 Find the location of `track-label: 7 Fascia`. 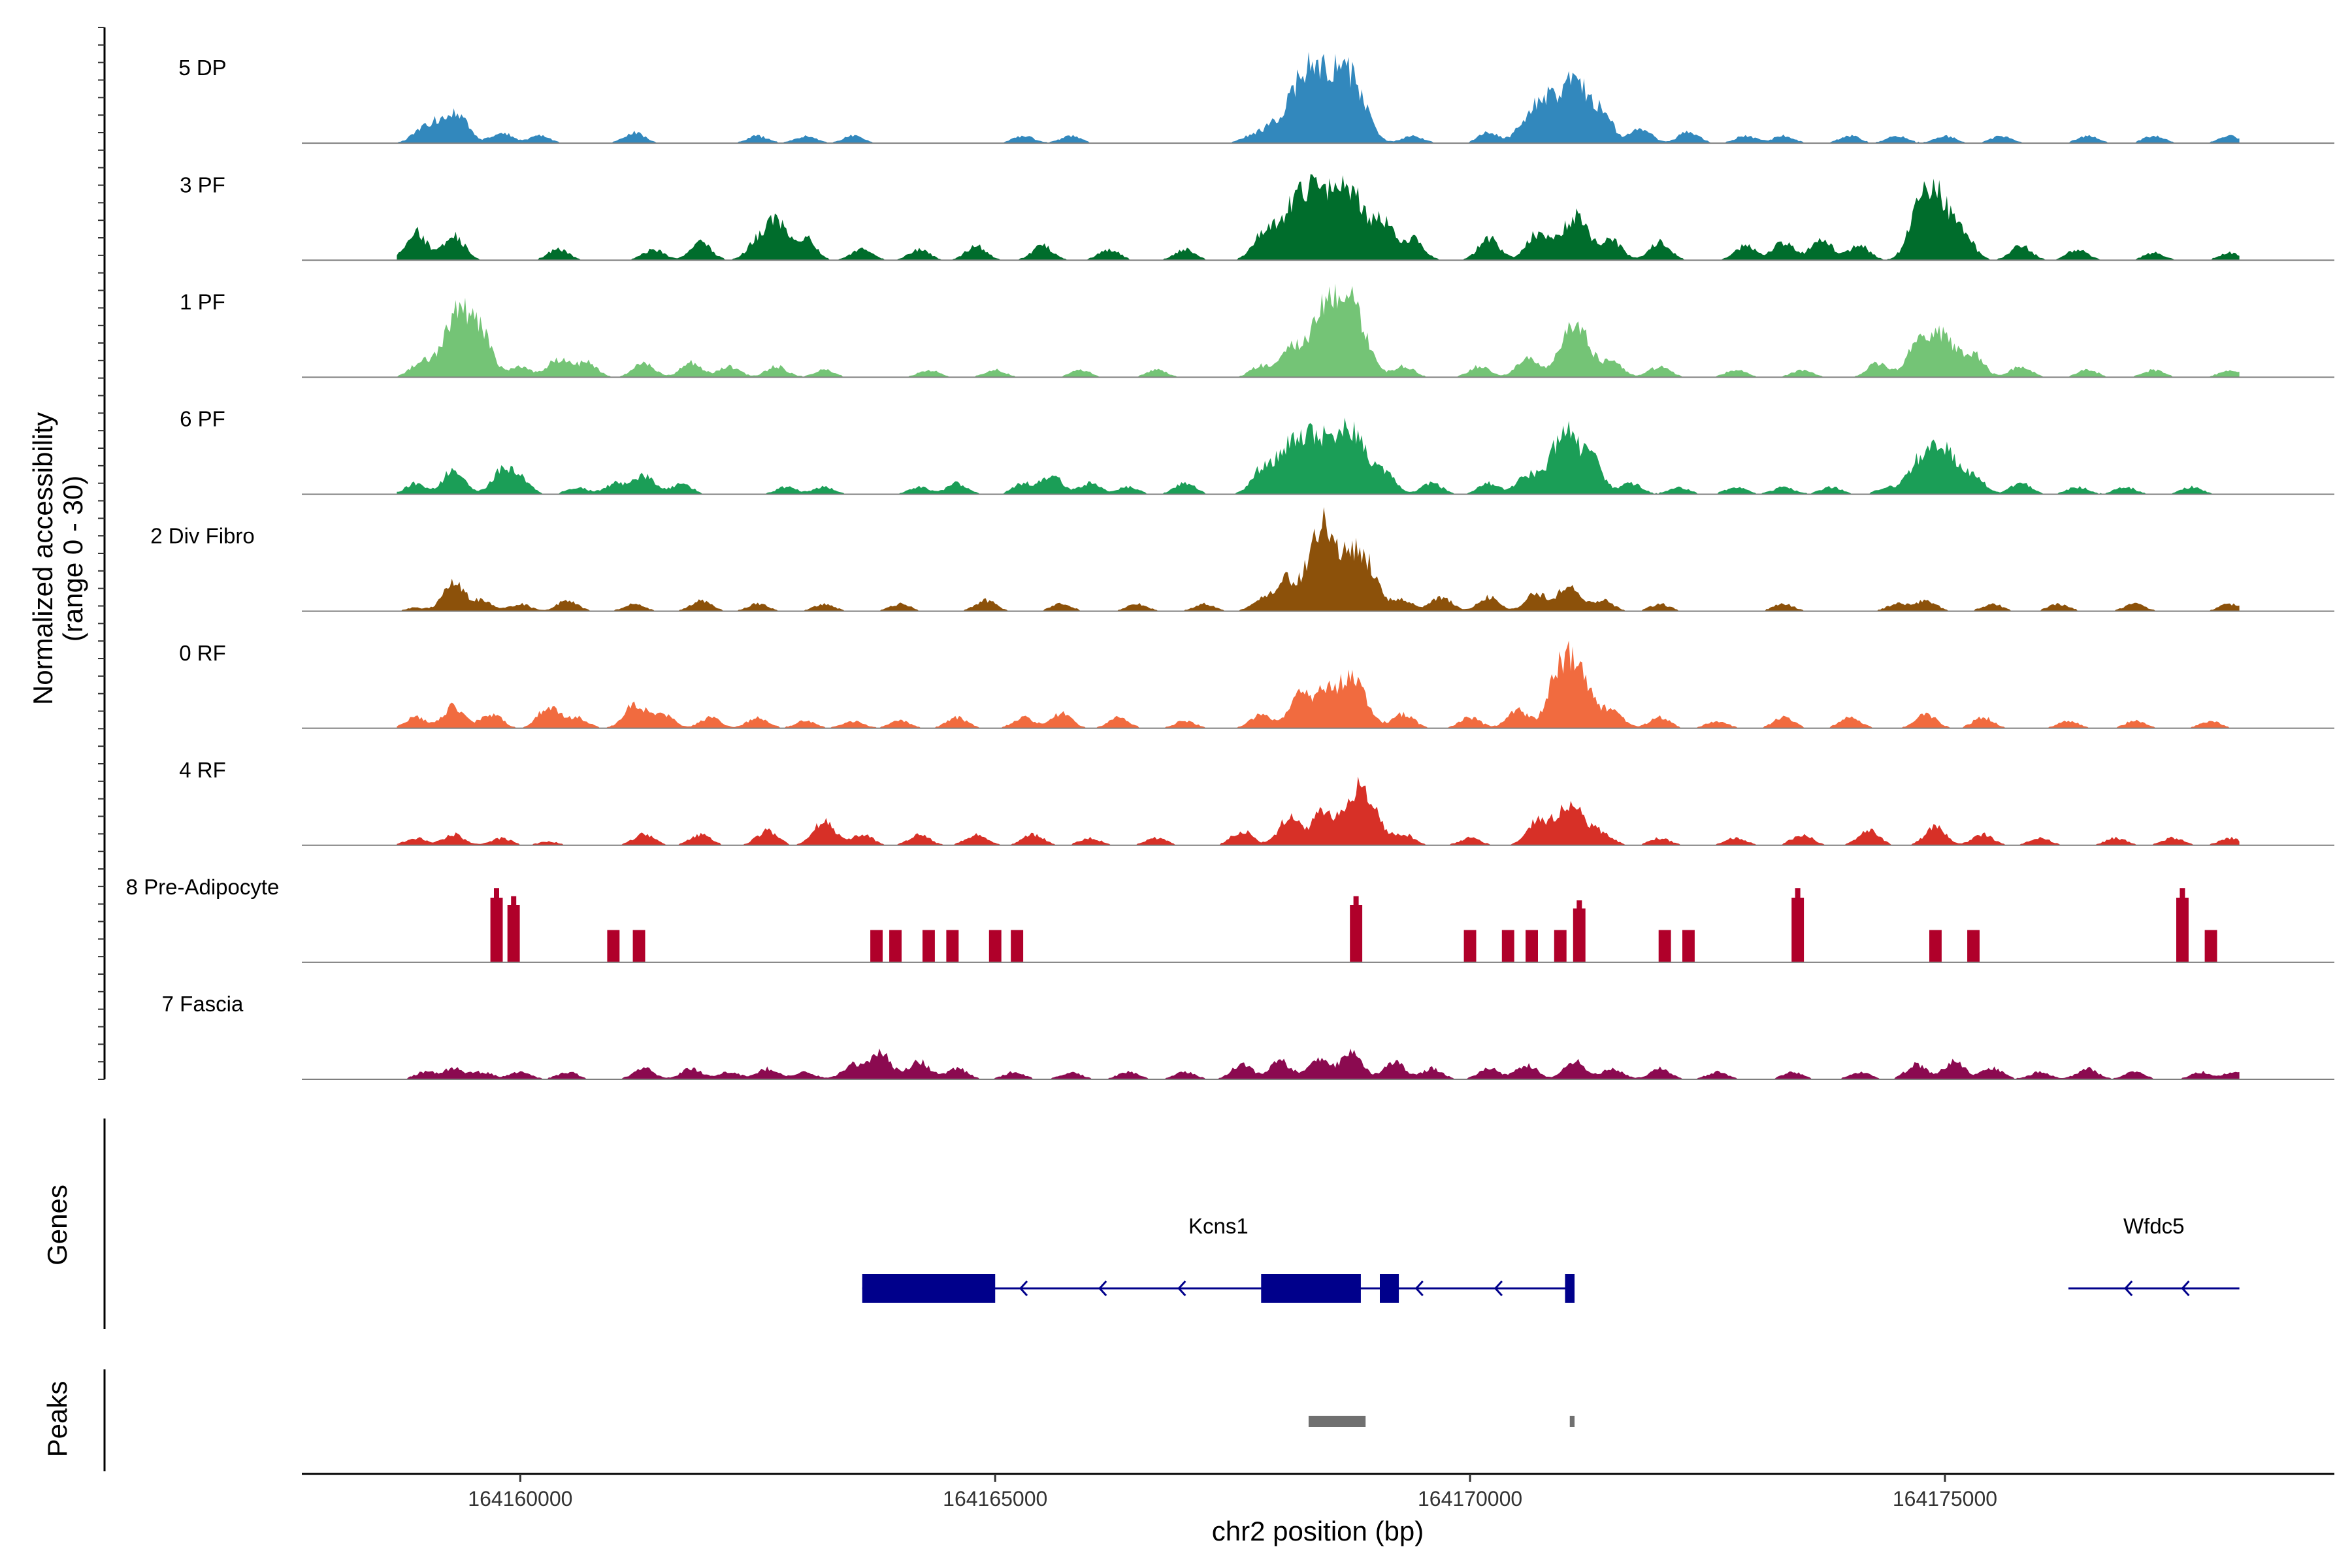

track-label: 7 Fascia is located at coordinates (203, 1004).